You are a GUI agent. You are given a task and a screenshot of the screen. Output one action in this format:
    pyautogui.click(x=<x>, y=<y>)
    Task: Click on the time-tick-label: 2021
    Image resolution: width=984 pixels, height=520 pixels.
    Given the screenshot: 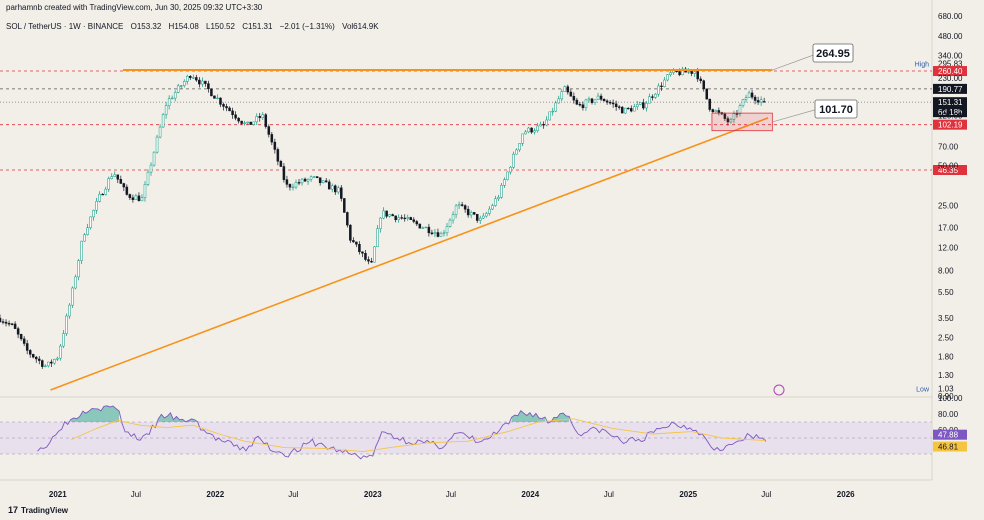 What is the action you would take?
    pyautogui.click(x=58, y=494)
    